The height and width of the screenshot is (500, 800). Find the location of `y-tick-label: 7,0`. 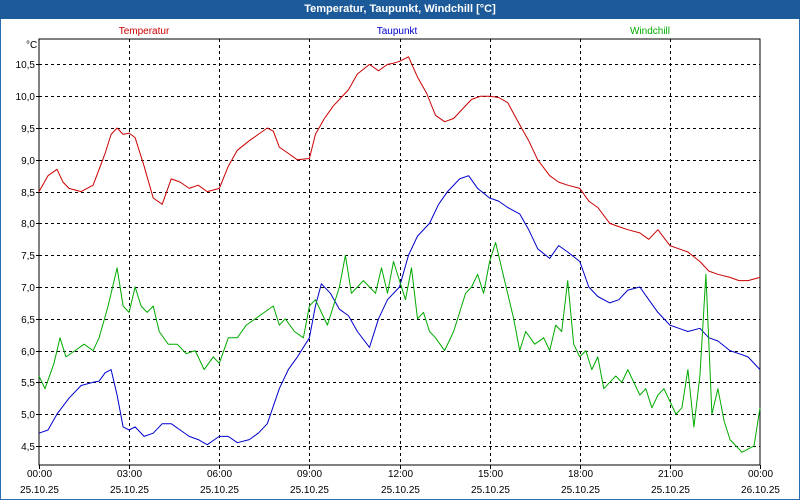

y-tick-label: 7,0 is located at coordinates (28, 288).